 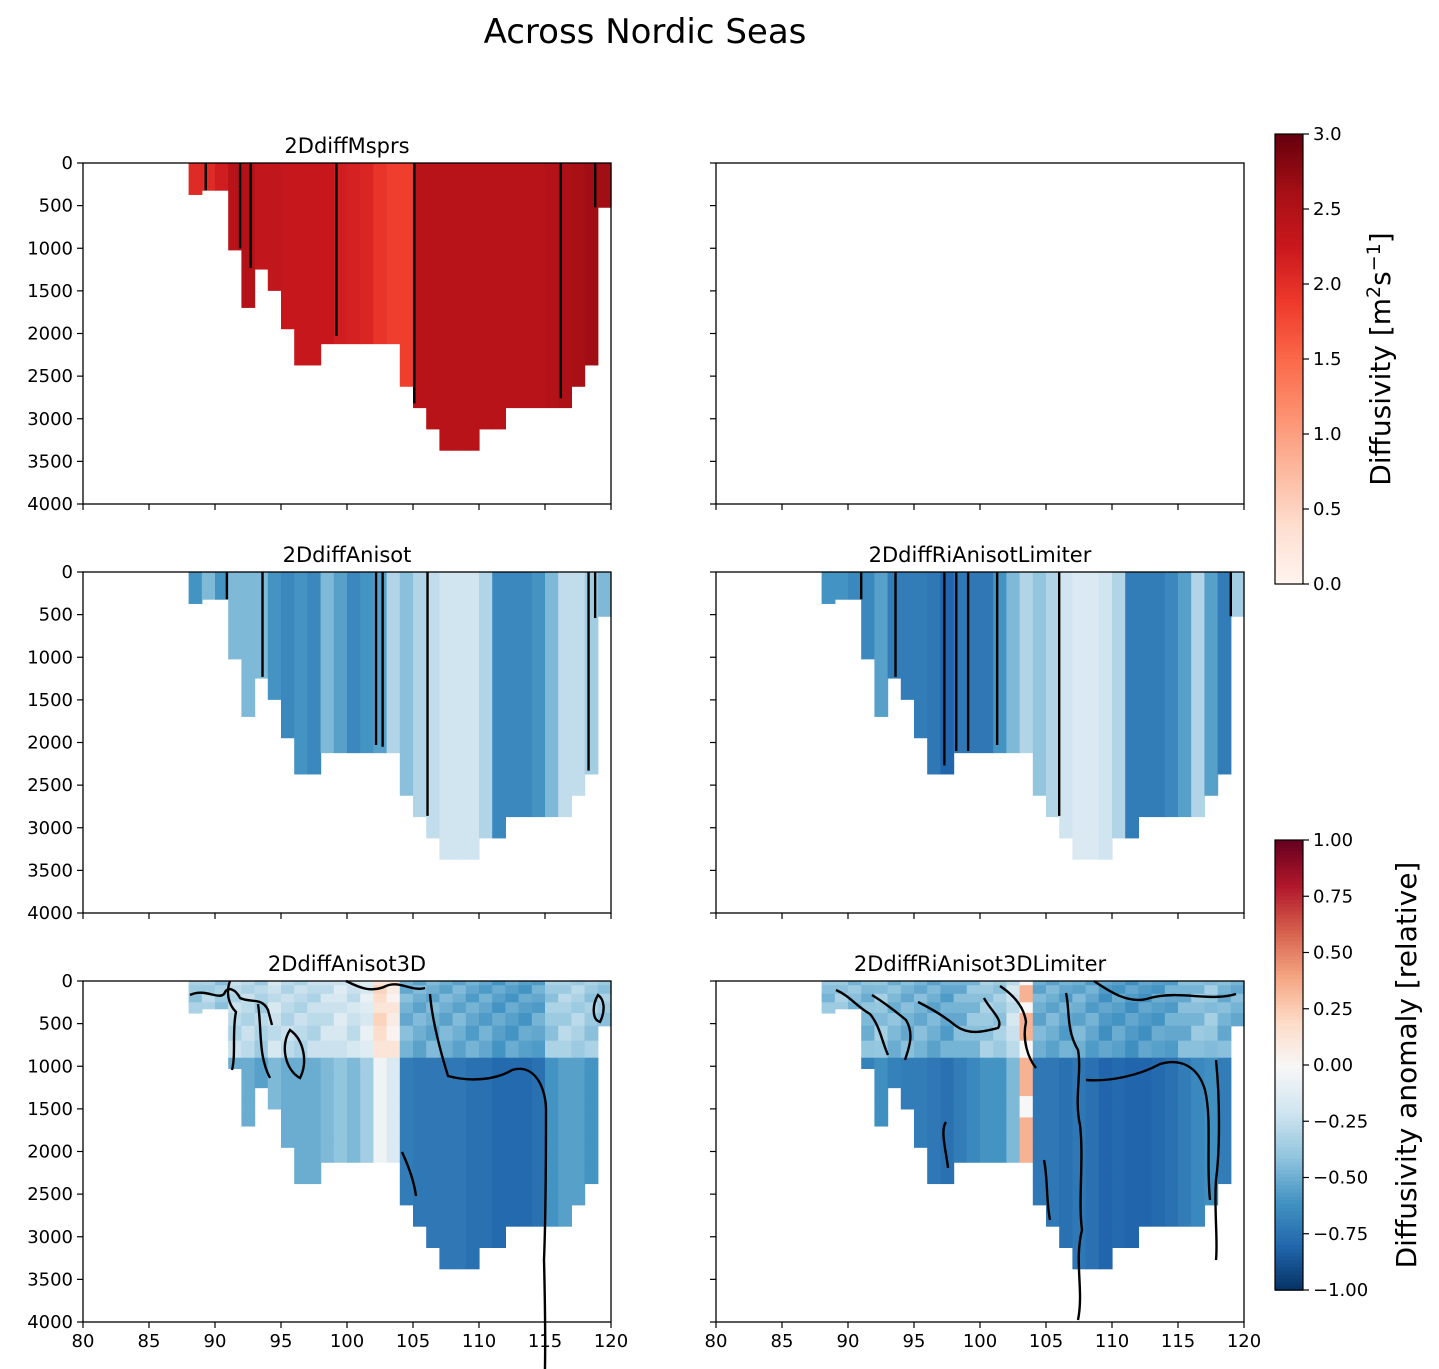 What do you see at coordinates (1112, 1341) in the screenshot?
I see `x-tick-label: 110` at bounding box center [1112, 1341].